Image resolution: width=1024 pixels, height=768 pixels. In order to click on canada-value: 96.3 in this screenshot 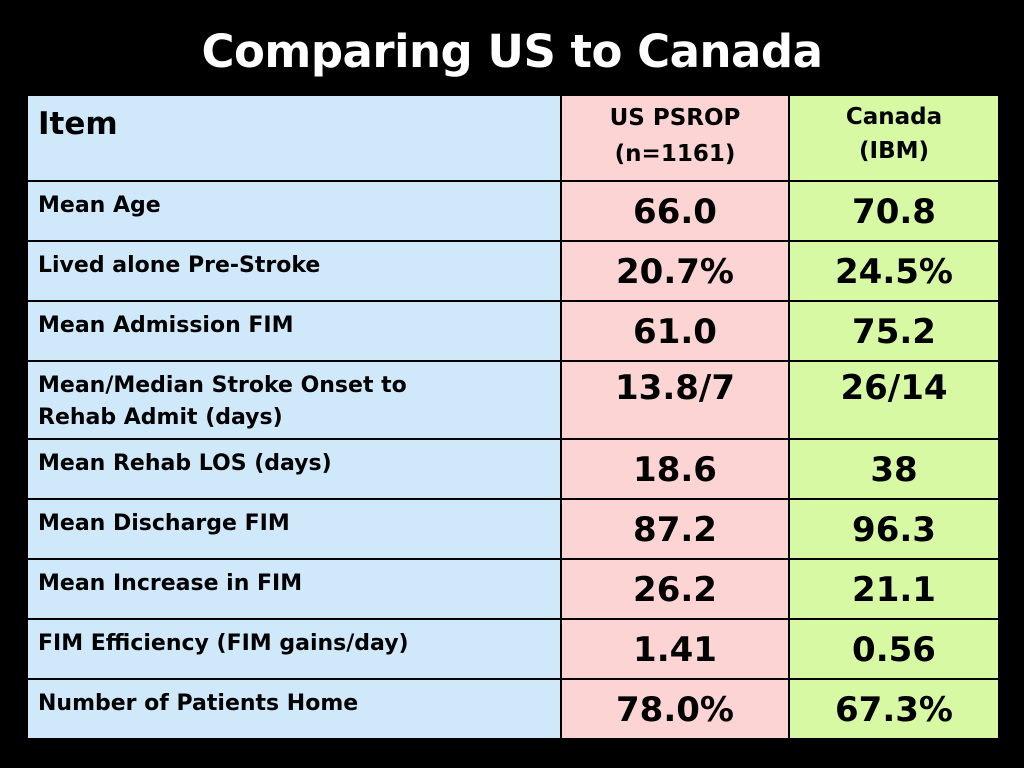, I will do `click(894, 530)`.